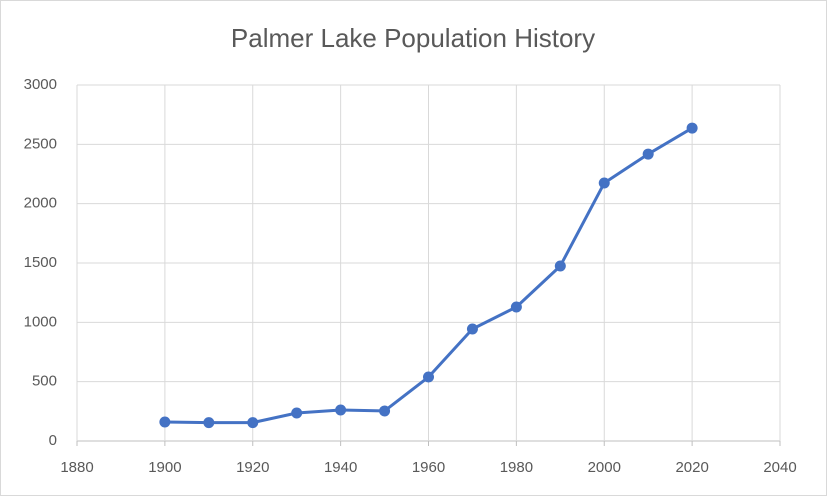  What do you see at coordinates (76, 467) in the screenshot?
I see `x-tick-label: 1880` at bounding box center [76, 467].